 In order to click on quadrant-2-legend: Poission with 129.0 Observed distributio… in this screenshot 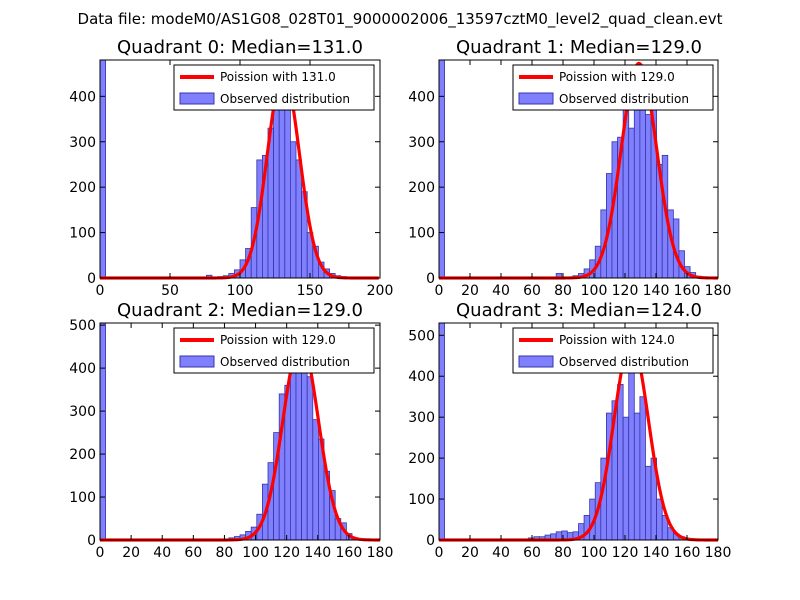, I will do `click(274, 350)`.